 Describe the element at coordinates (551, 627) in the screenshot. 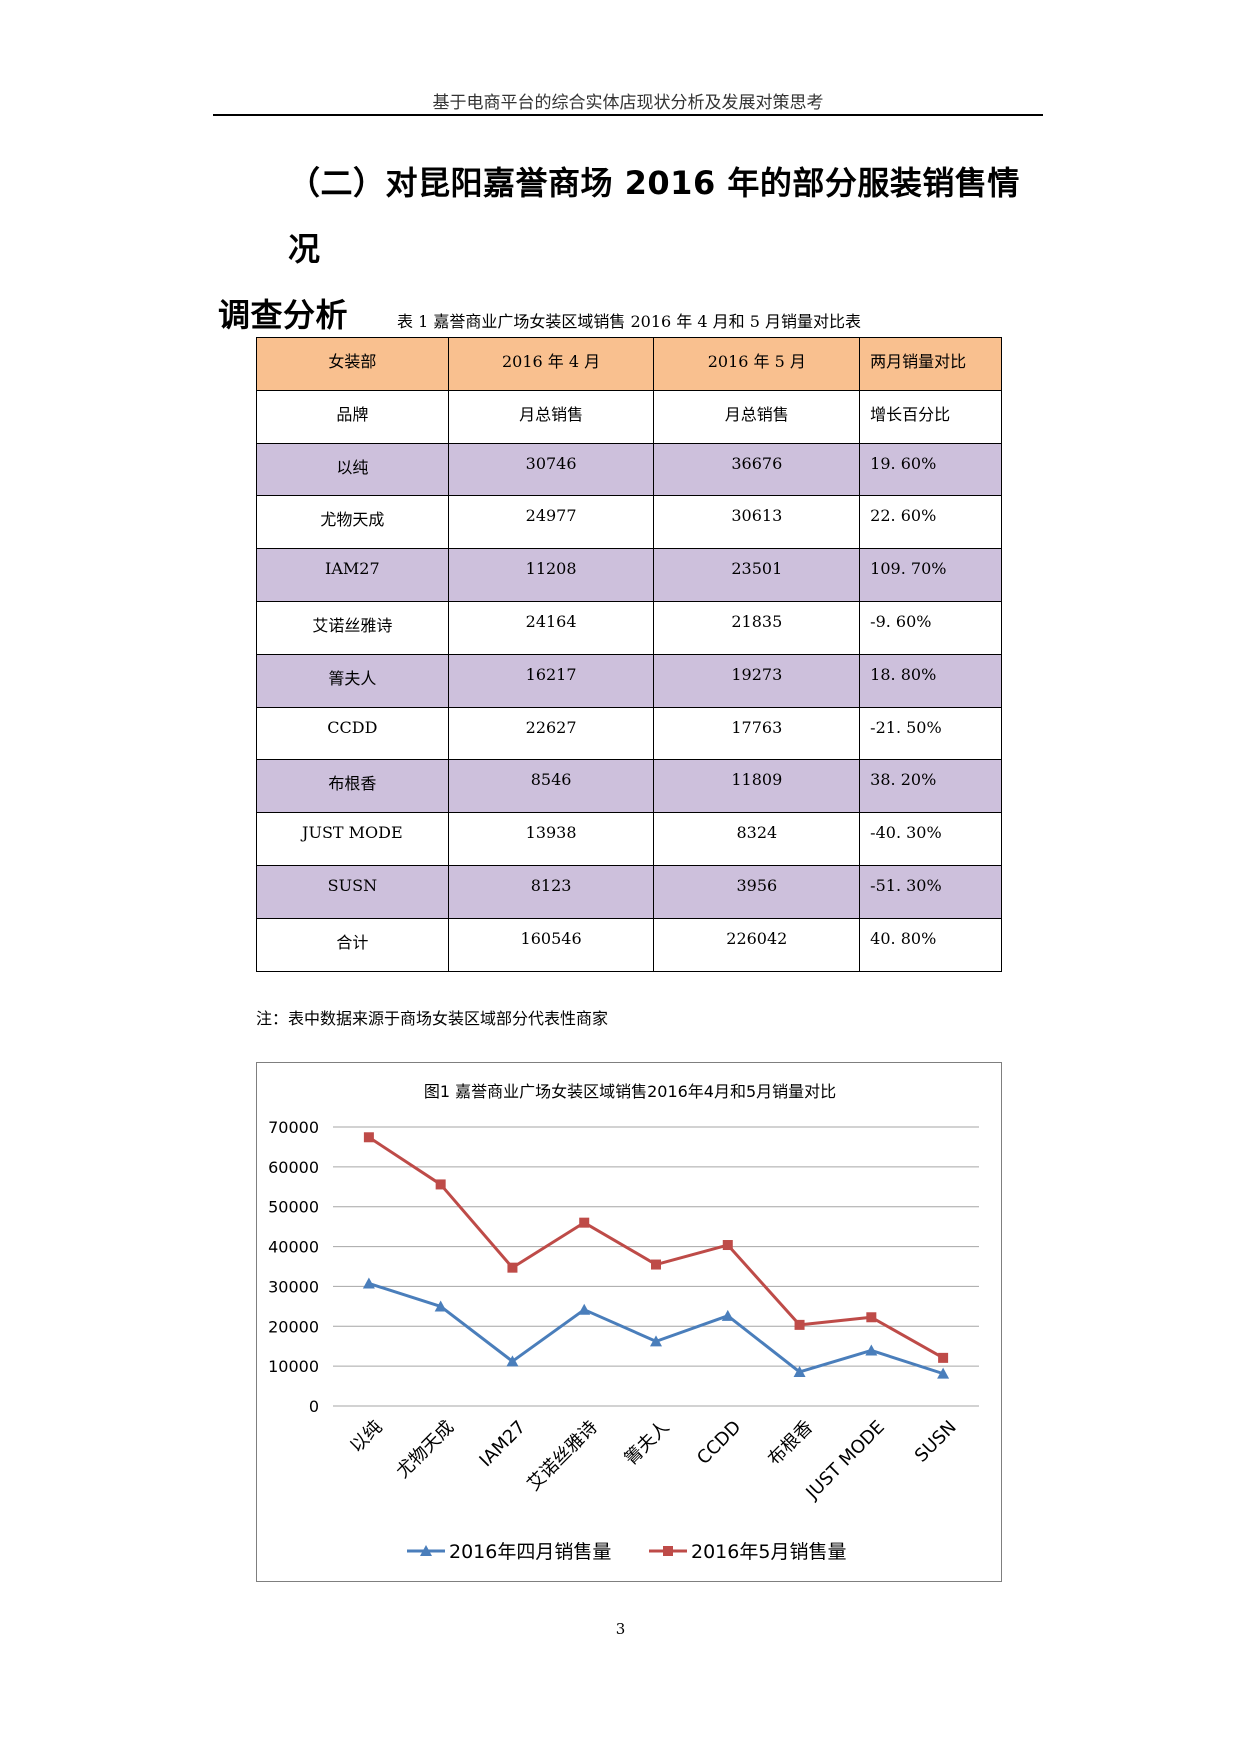

I see `april-sales-cell: 24164` at that location.